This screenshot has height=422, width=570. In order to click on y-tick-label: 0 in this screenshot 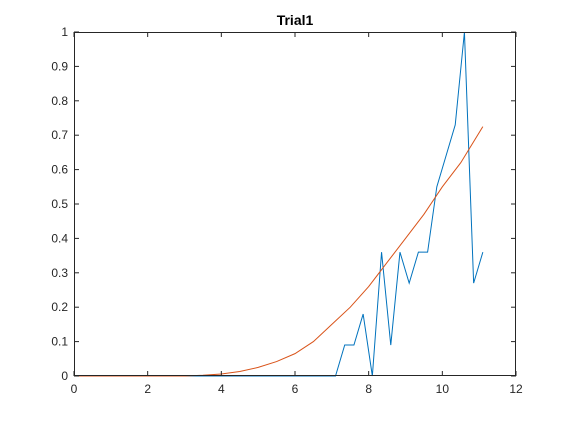, I will do `click(64, 376)`.